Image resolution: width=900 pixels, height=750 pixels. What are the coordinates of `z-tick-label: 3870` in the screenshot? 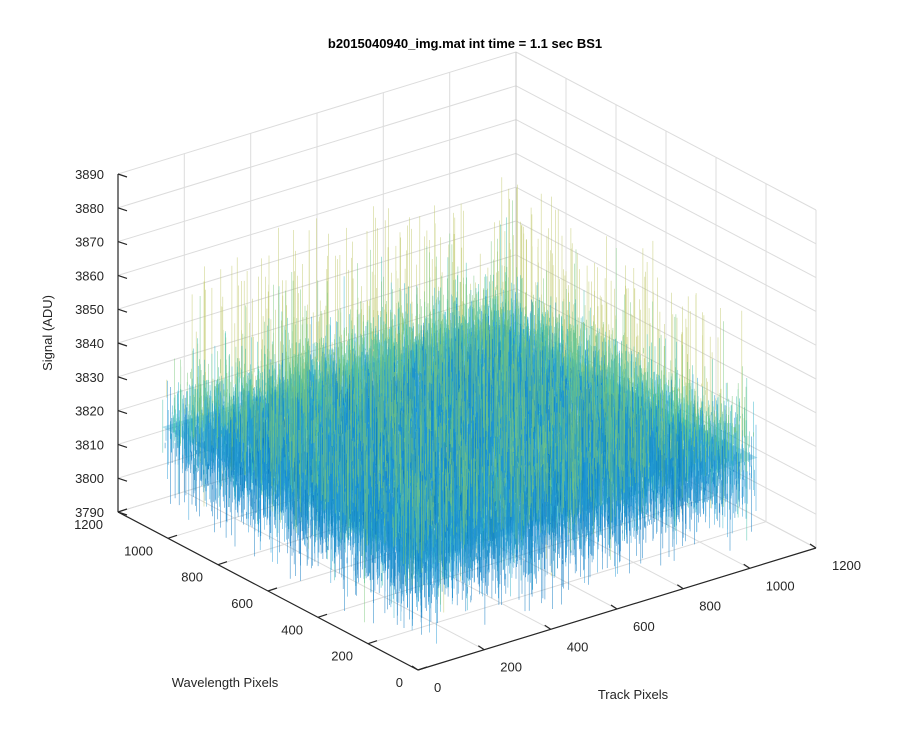 It's located at (89, 242).